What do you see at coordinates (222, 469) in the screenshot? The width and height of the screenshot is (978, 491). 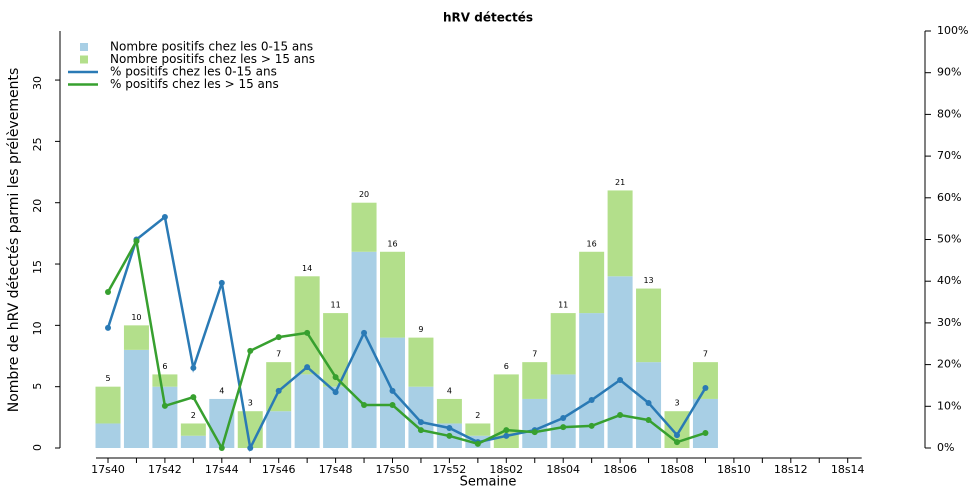 I see `x-tick-label: 17s44` at bounding box center [222, 469].